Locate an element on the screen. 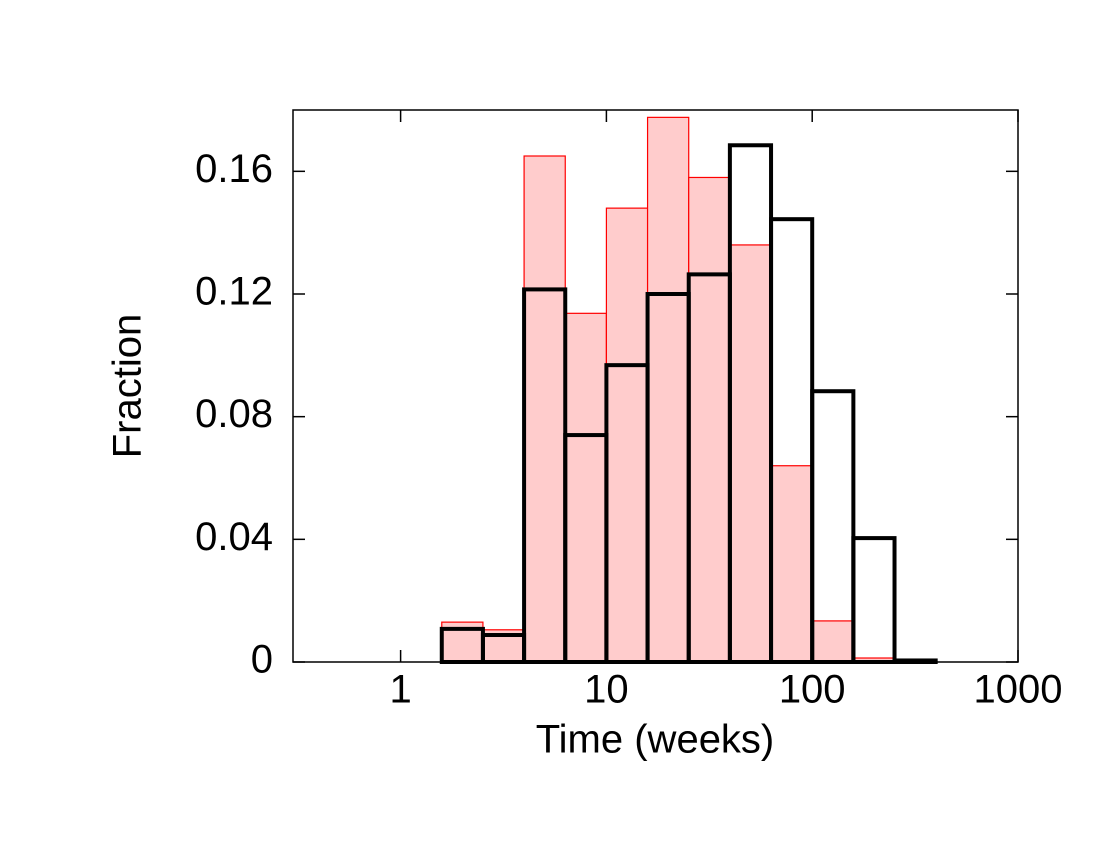 This screenshot has width=1100, height=850. x-axis-label: Time (weeks) is located at coordinates (655, 740).